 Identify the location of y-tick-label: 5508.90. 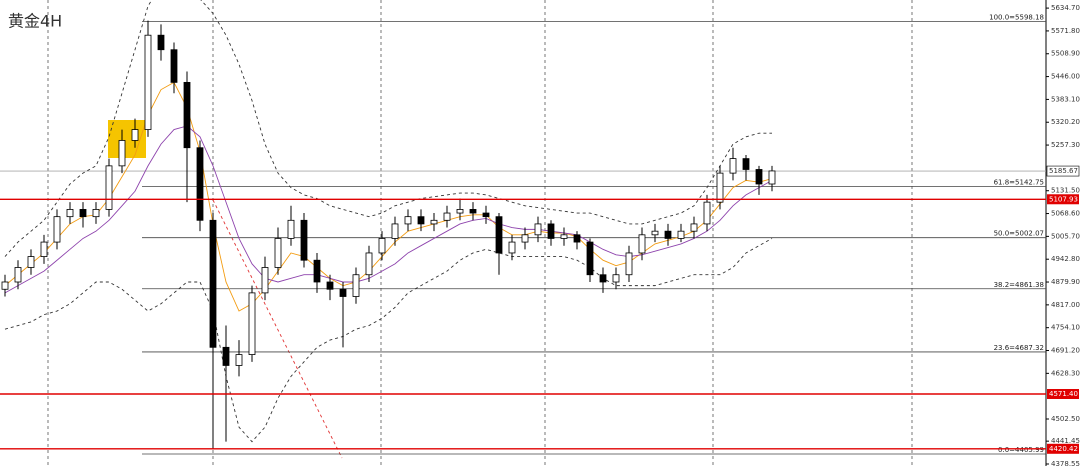
(1065, 54).